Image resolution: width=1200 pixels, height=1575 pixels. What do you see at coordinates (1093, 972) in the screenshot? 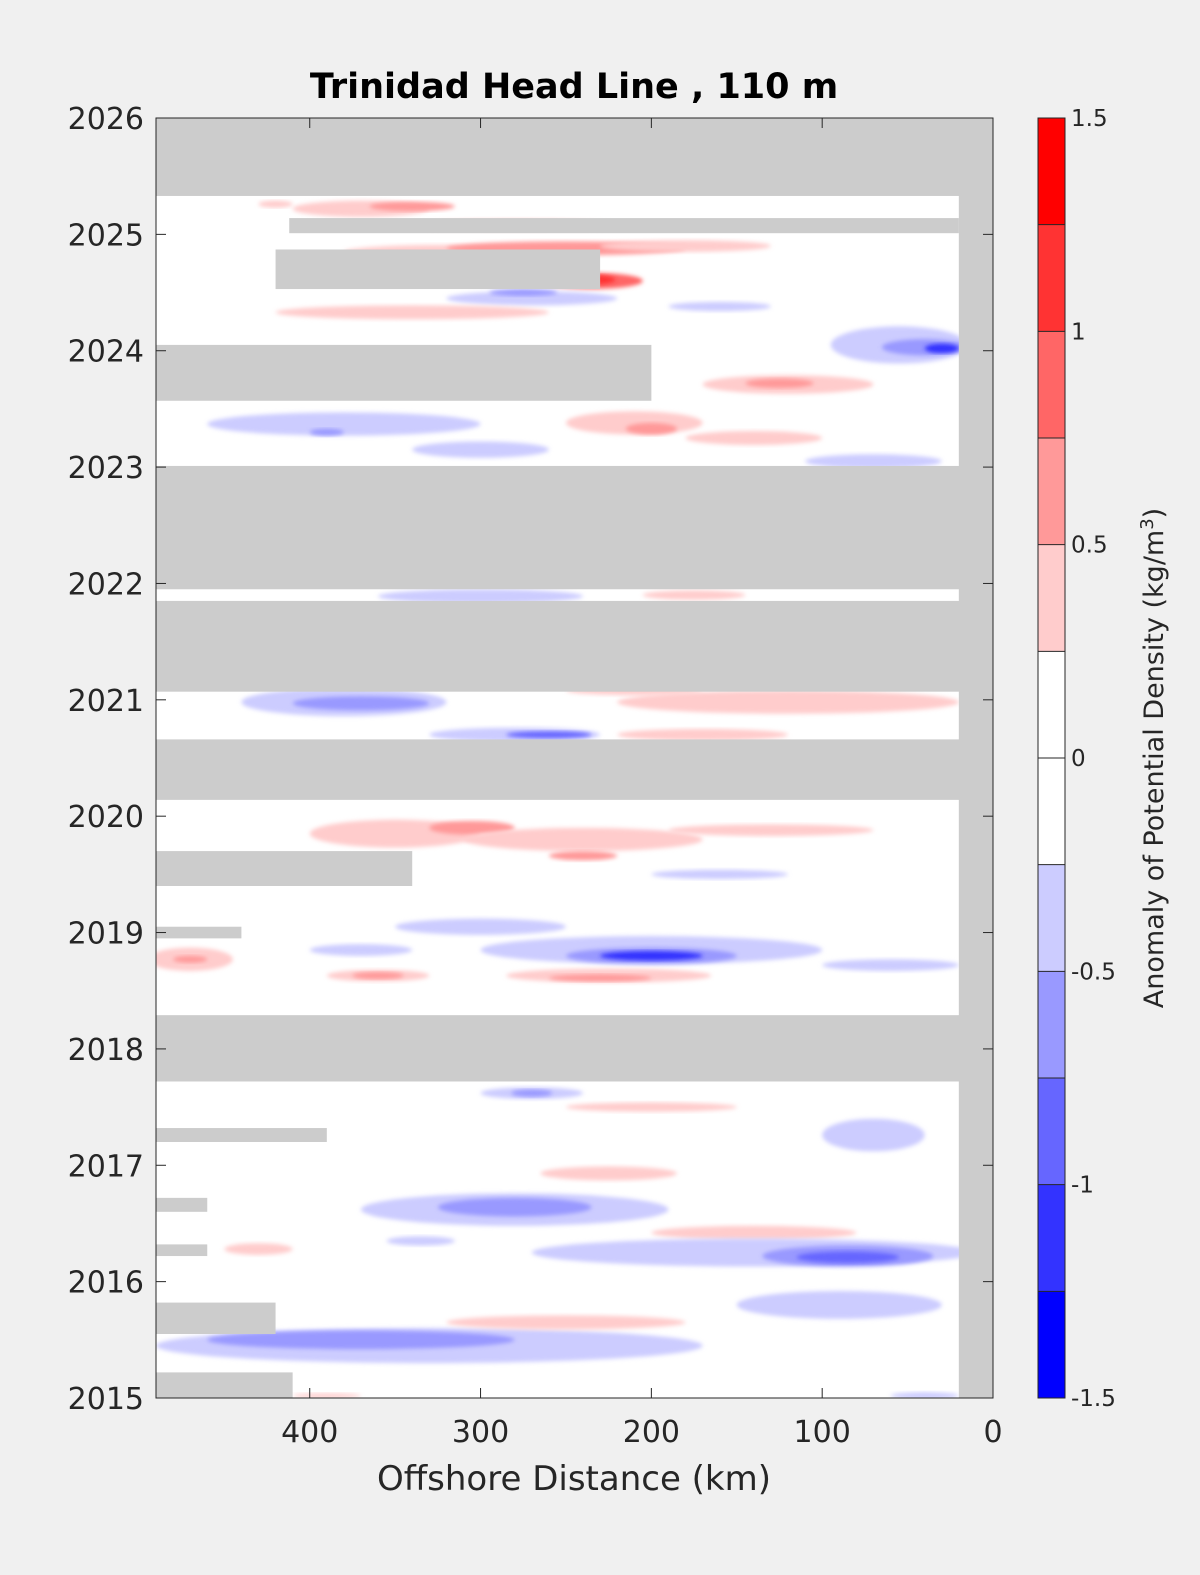
I see `colorbar-tick-label: -0.5` at bounding box center [1093, 972].